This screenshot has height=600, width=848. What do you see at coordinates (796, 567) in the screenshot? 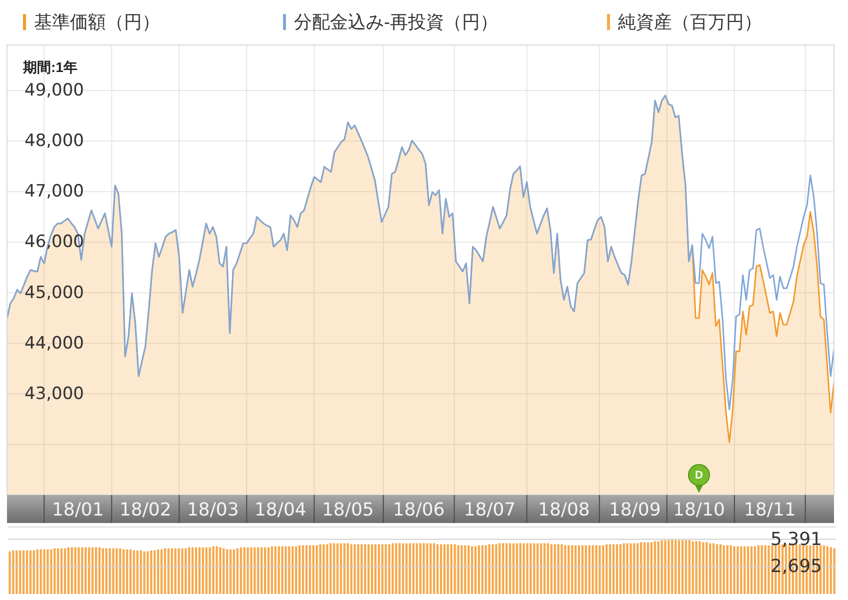
I see `y-tick-label: 2,695` at bounding box center [796, 567].